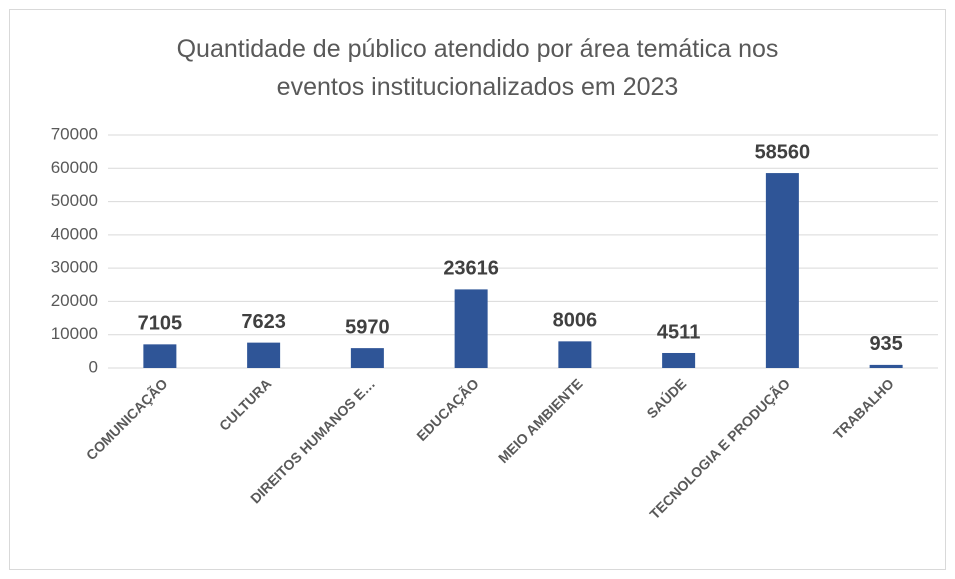  I want to click on data-label: 8006, so click(575, 321).